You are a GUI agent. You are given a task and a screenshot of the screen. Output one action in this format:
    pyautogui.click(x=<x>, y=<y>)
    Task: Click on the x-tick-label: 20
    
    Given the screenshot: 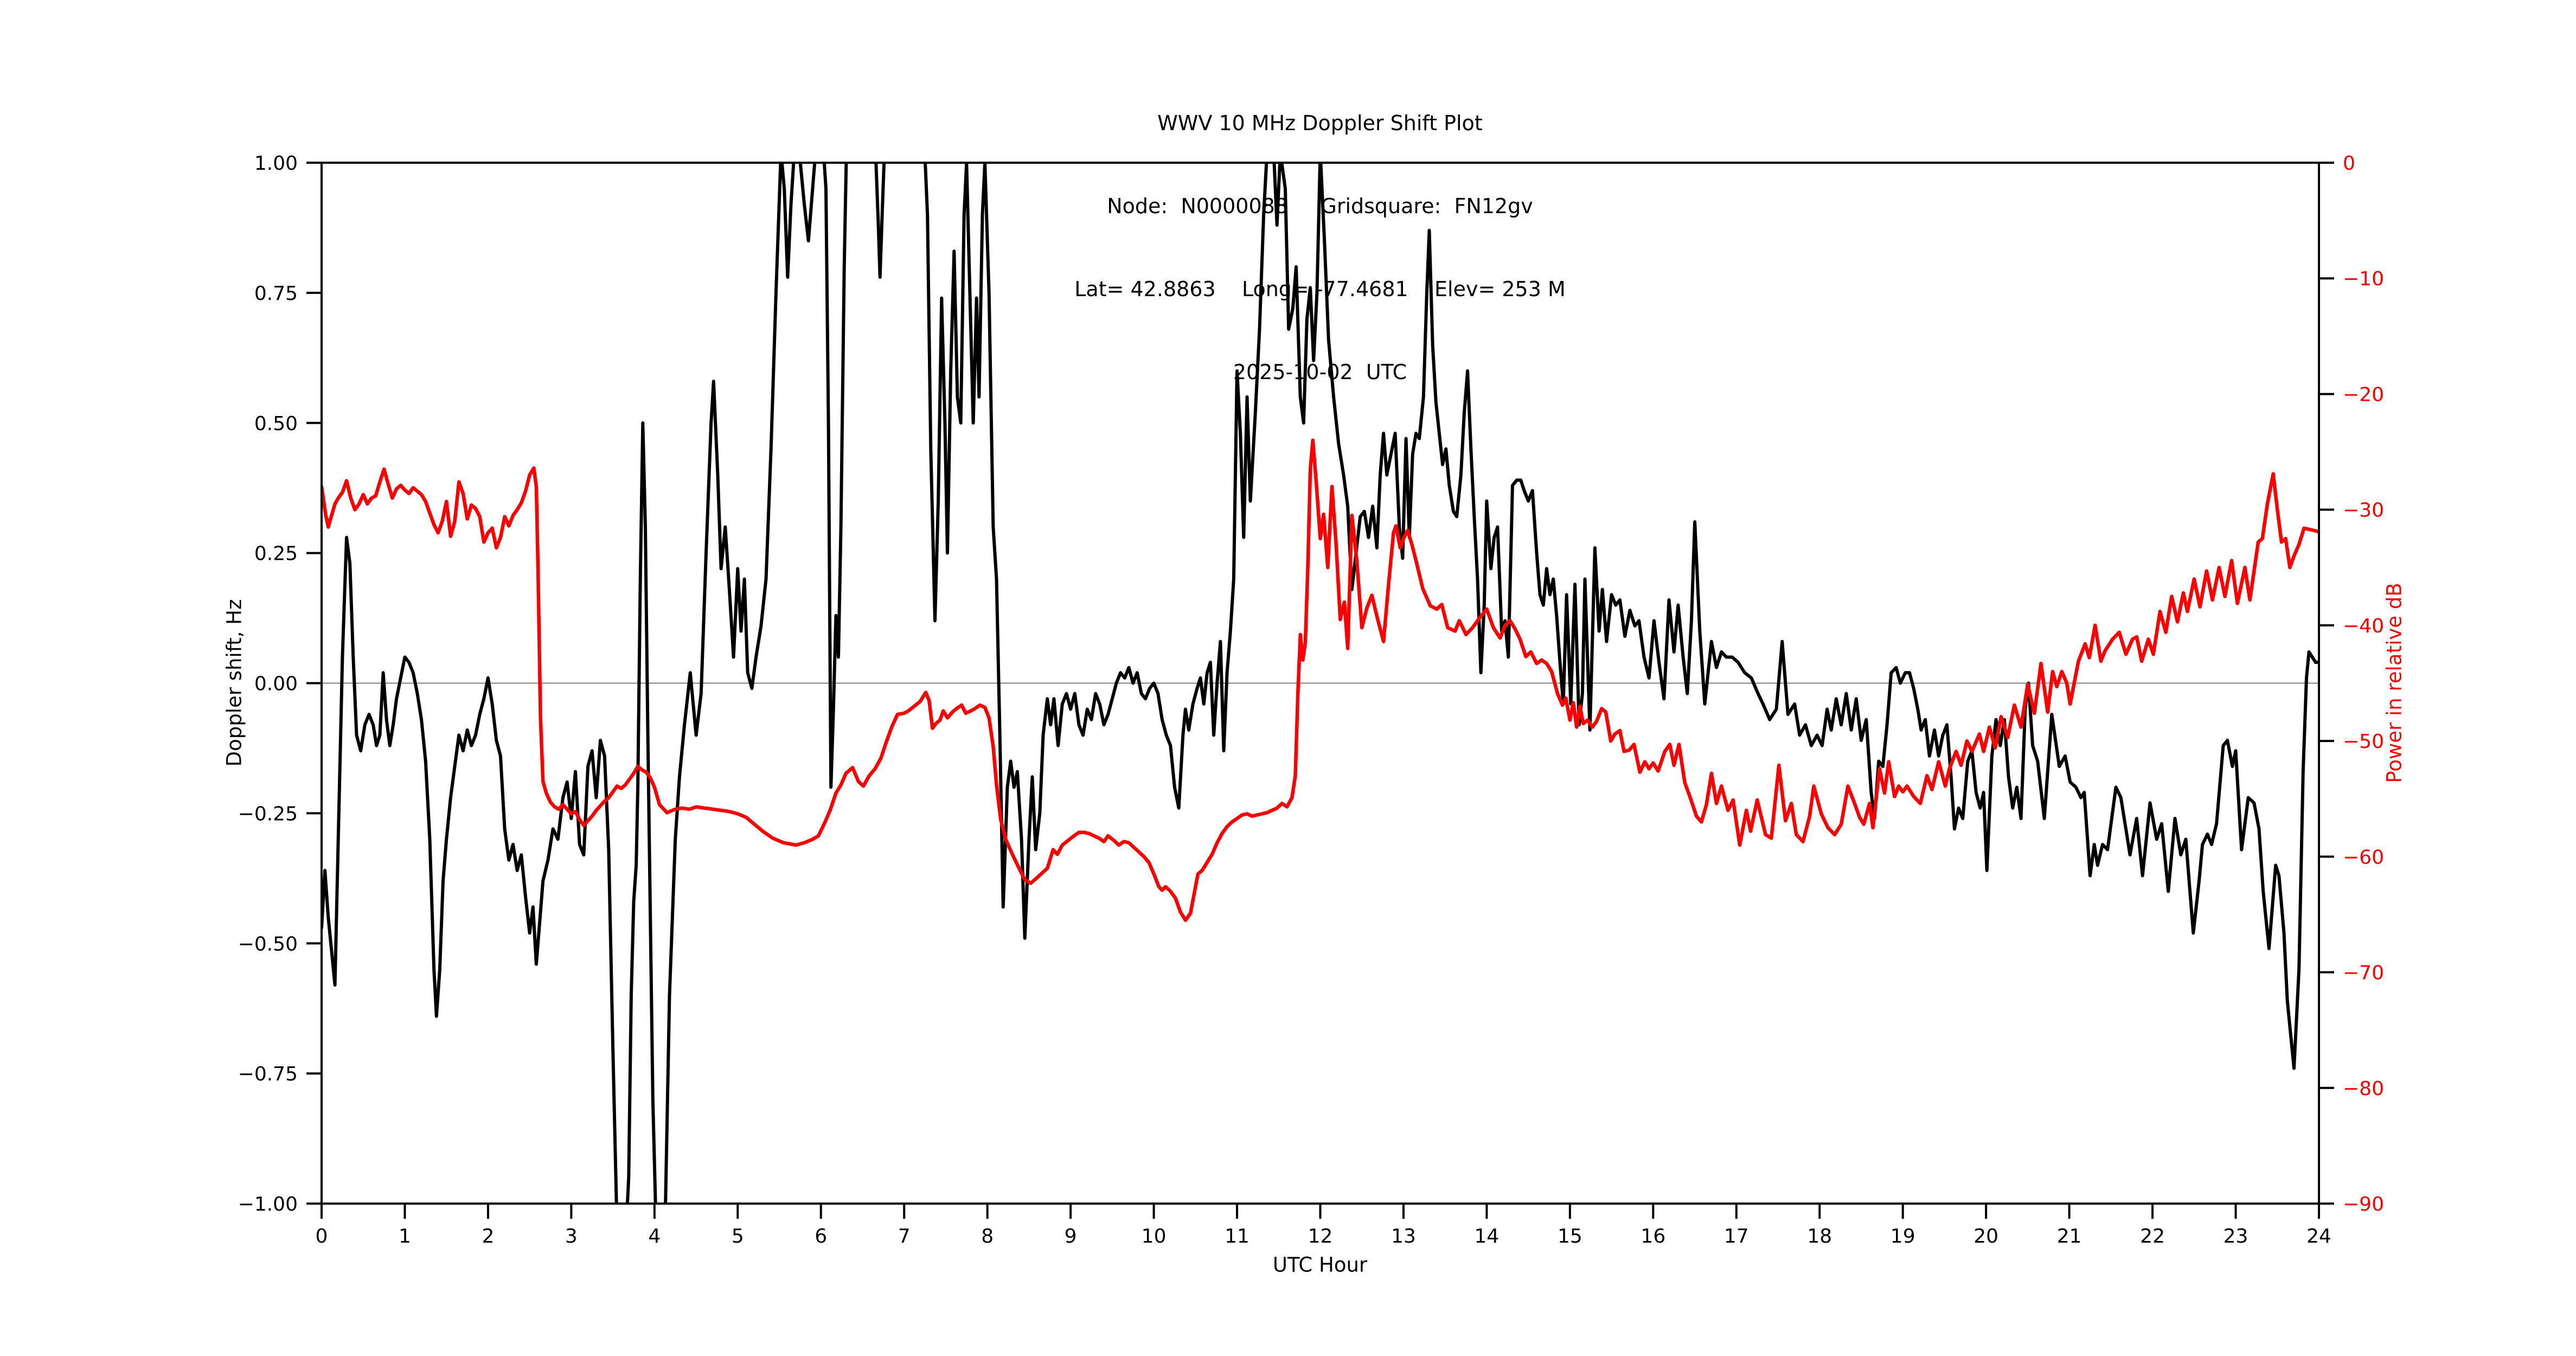 What is the action you would take?
    pyautogui.click(x=1985, y=1236)
    